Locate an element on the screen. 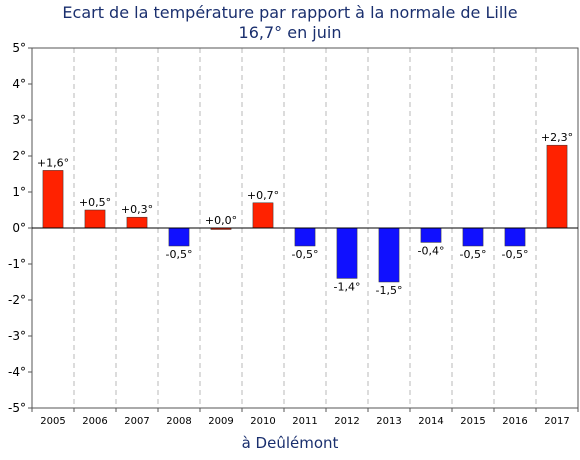 This screenshot has width=580, height=460. y-tick-label: 5° is located at coordinates (19, 48).